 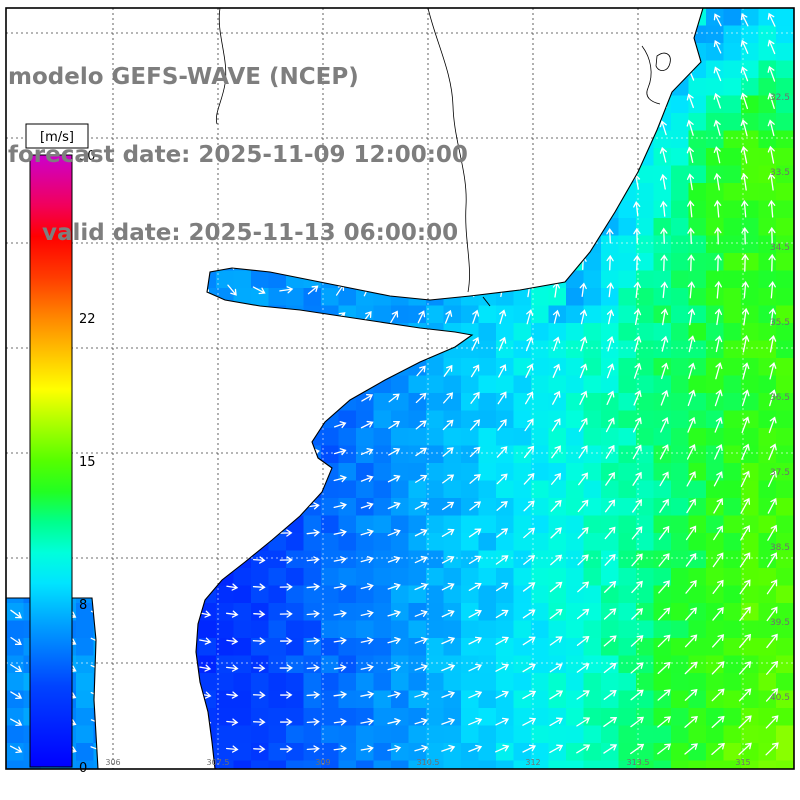 What do you see at coordinates (112, 762) in the screenshot?
I see `longitude-label: 306` at bounding box center [112, 762].